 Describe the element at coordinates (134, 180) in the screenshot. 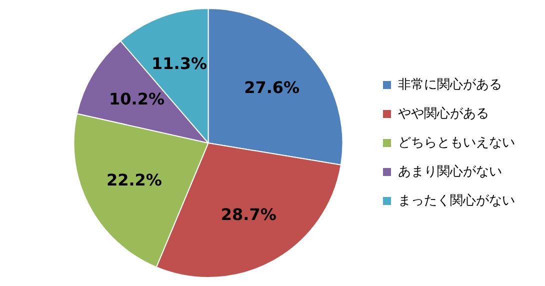

I see `data-label: 22.2%` at that location.